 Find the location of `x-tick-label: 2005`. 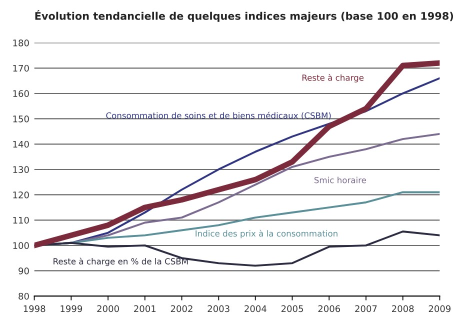

x-tick-label: 2005 is located at coordinates (292, 308).